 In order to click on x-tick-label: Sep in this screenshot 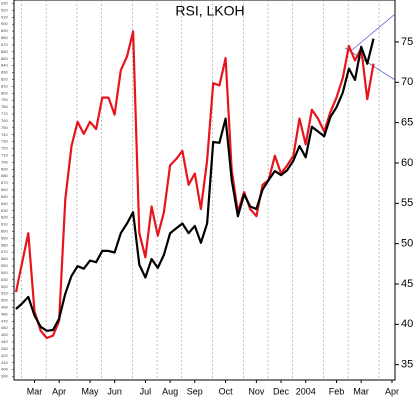, I will do `click(195, 391)`.